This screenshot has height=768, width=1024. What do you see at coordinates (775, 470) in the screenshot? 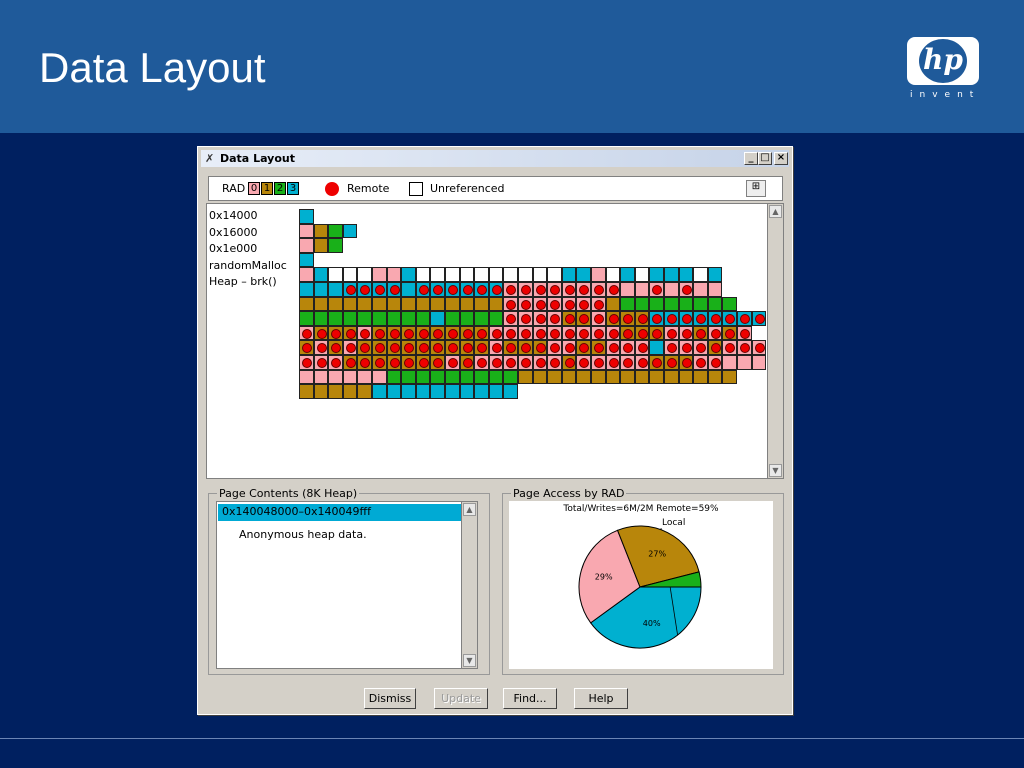
I see `scroll-down-icon: ▼` at bounding box center [775, 470].